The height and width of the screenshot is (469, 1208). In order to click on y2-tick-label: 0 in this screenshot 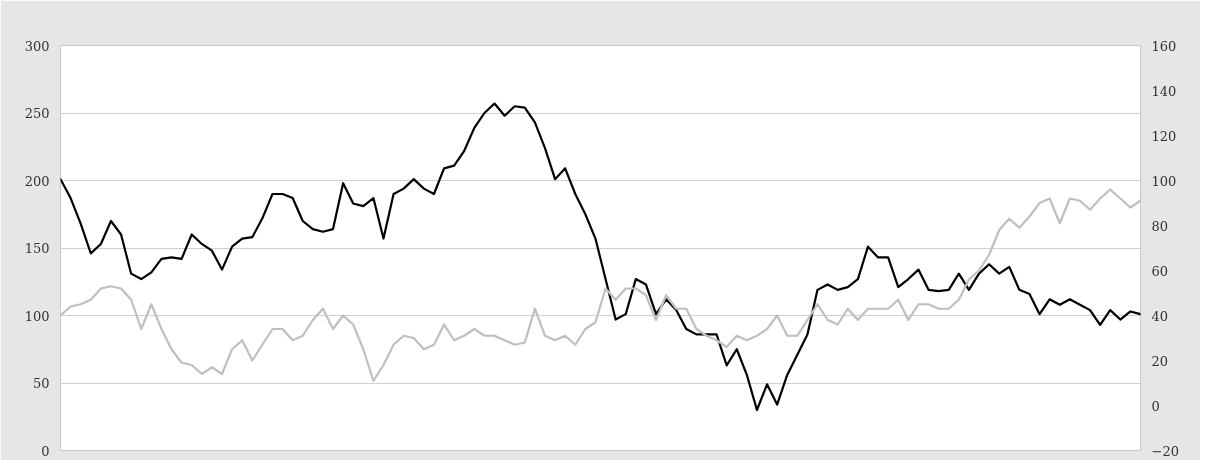, I will do `click(1155, 406)`.